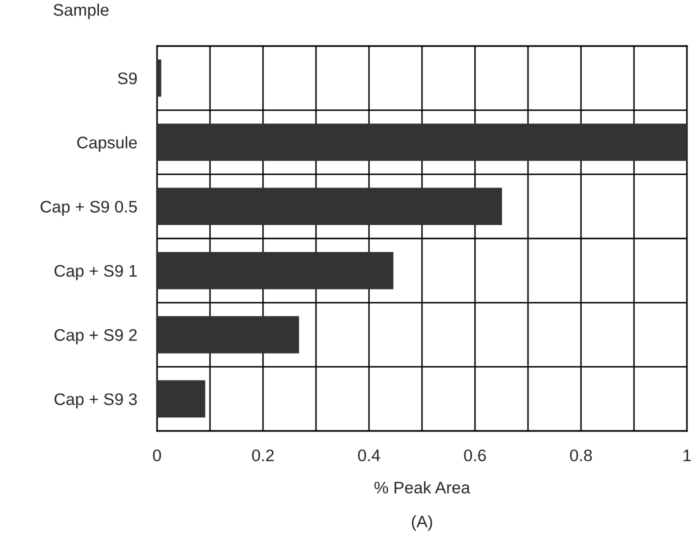  Describe the element at coordinates (475, 455) in the screenshot. I see `x-tick-label: 0.6` at that location.